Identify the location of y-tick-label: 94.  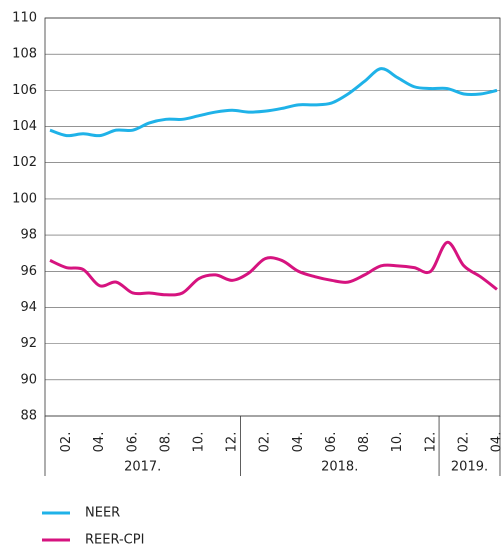
(28, 307).